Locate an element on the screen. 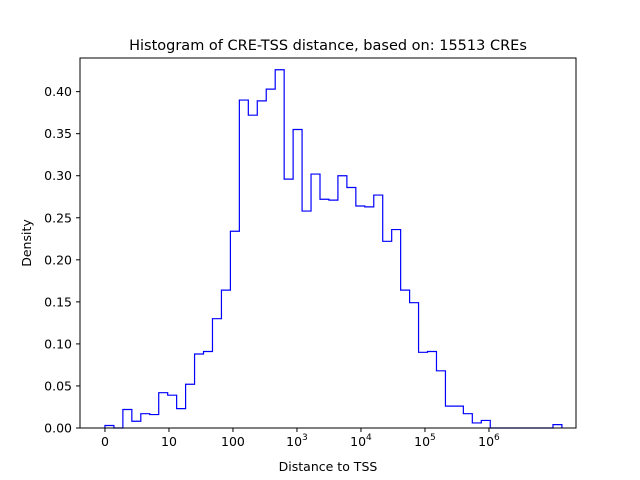 This screenshot has height=480, width=640. y-tick-label: 0.25 is located at coordinates (58, 217).